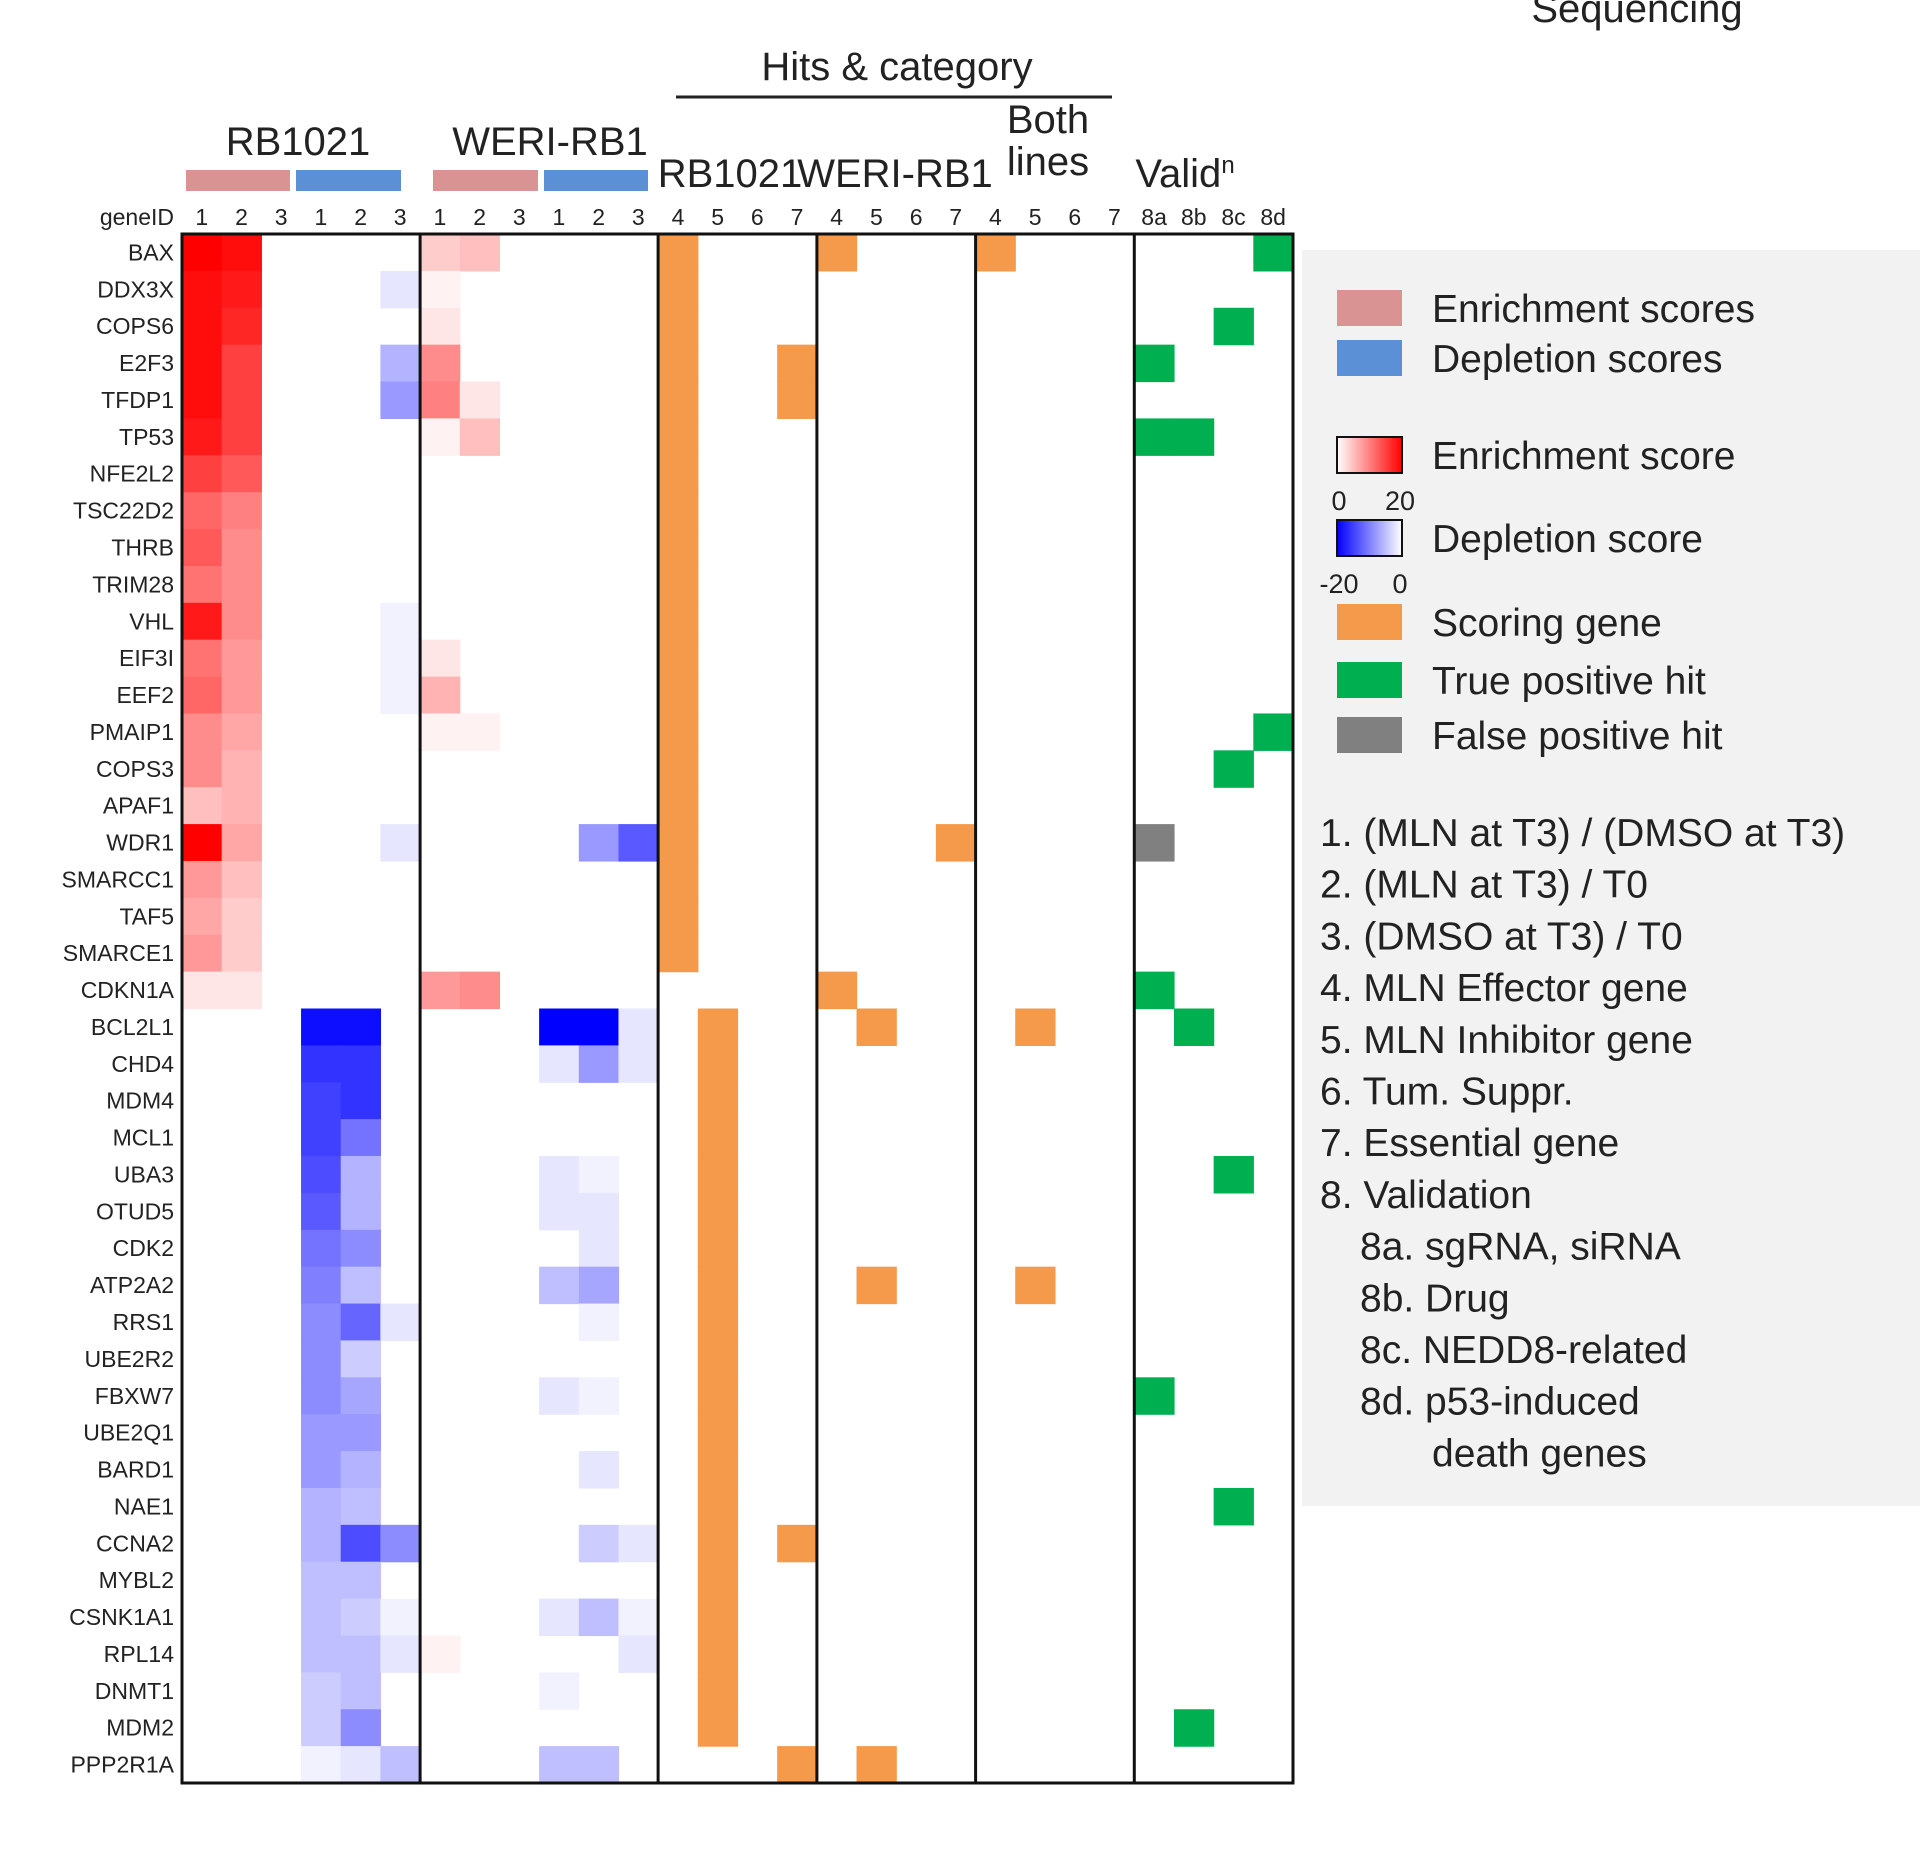 Image resolution: width=1920 pixels, height=1855 pixels. What do you see at coordinates (596, 180) in the screenshot?
I see `header-bar-weri-depletion` at bounding box center [596, 180].